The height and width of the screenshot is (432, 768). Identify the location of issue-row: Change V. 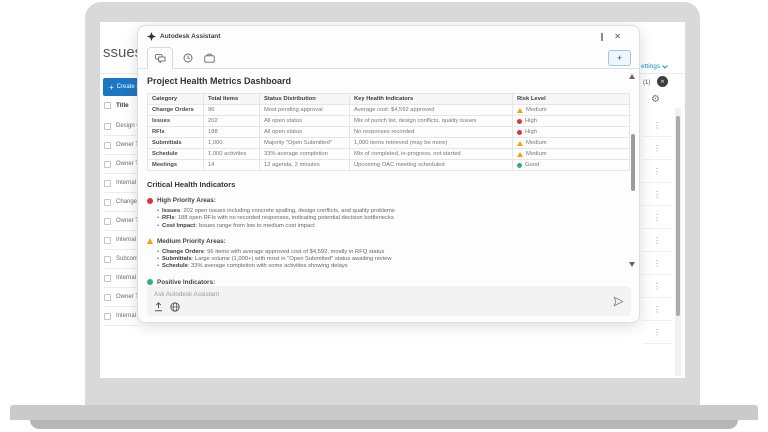
(120, 202).